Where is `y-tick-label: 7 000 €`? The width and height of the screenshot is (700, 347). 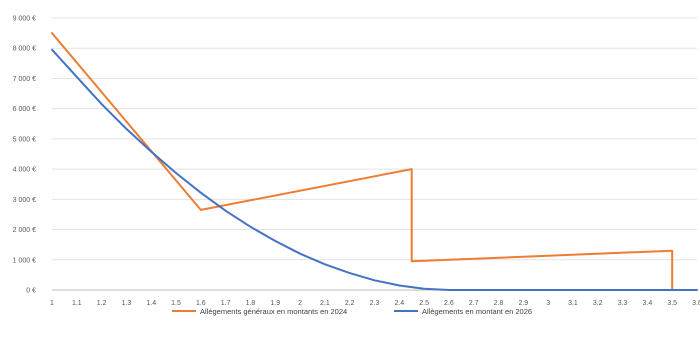 y-tick-label: 7 000 € is located at coordinates (24, 79).